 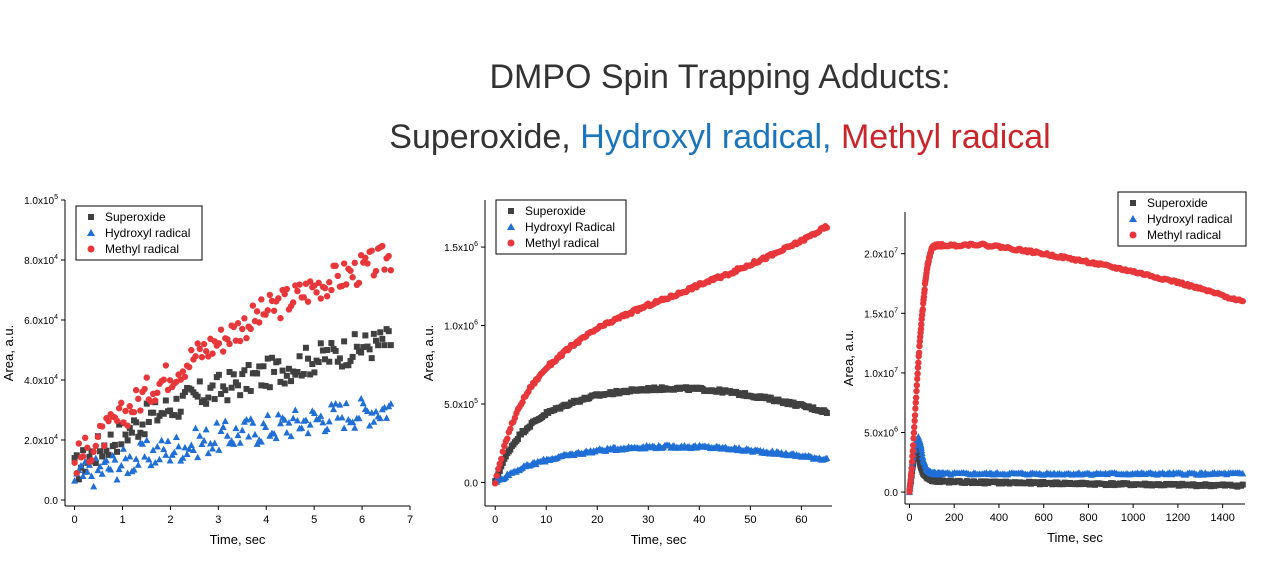 I want to click on x-tick-label: 7, so click(x=410, y=520).